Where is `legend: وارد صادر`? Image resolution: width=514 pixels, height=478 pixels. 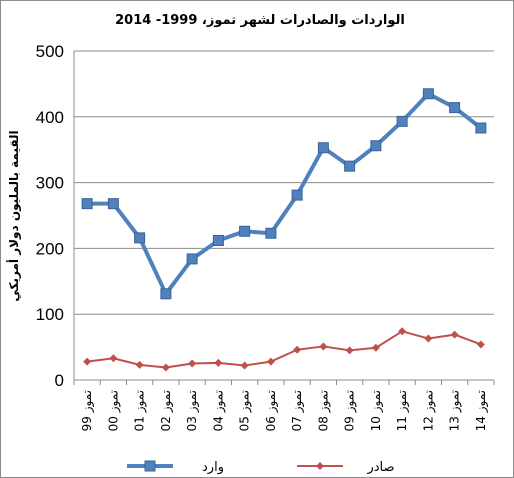 legend: وارد صادر is located at coordinates (261, 467).